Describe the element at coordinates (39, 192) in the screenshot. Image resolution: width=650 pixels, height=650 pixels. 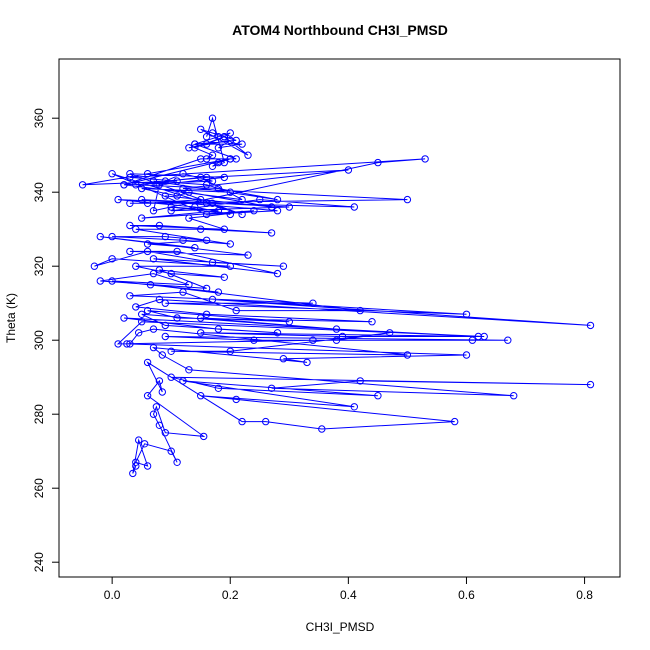
I see `y-tick-label: 340` at that location.